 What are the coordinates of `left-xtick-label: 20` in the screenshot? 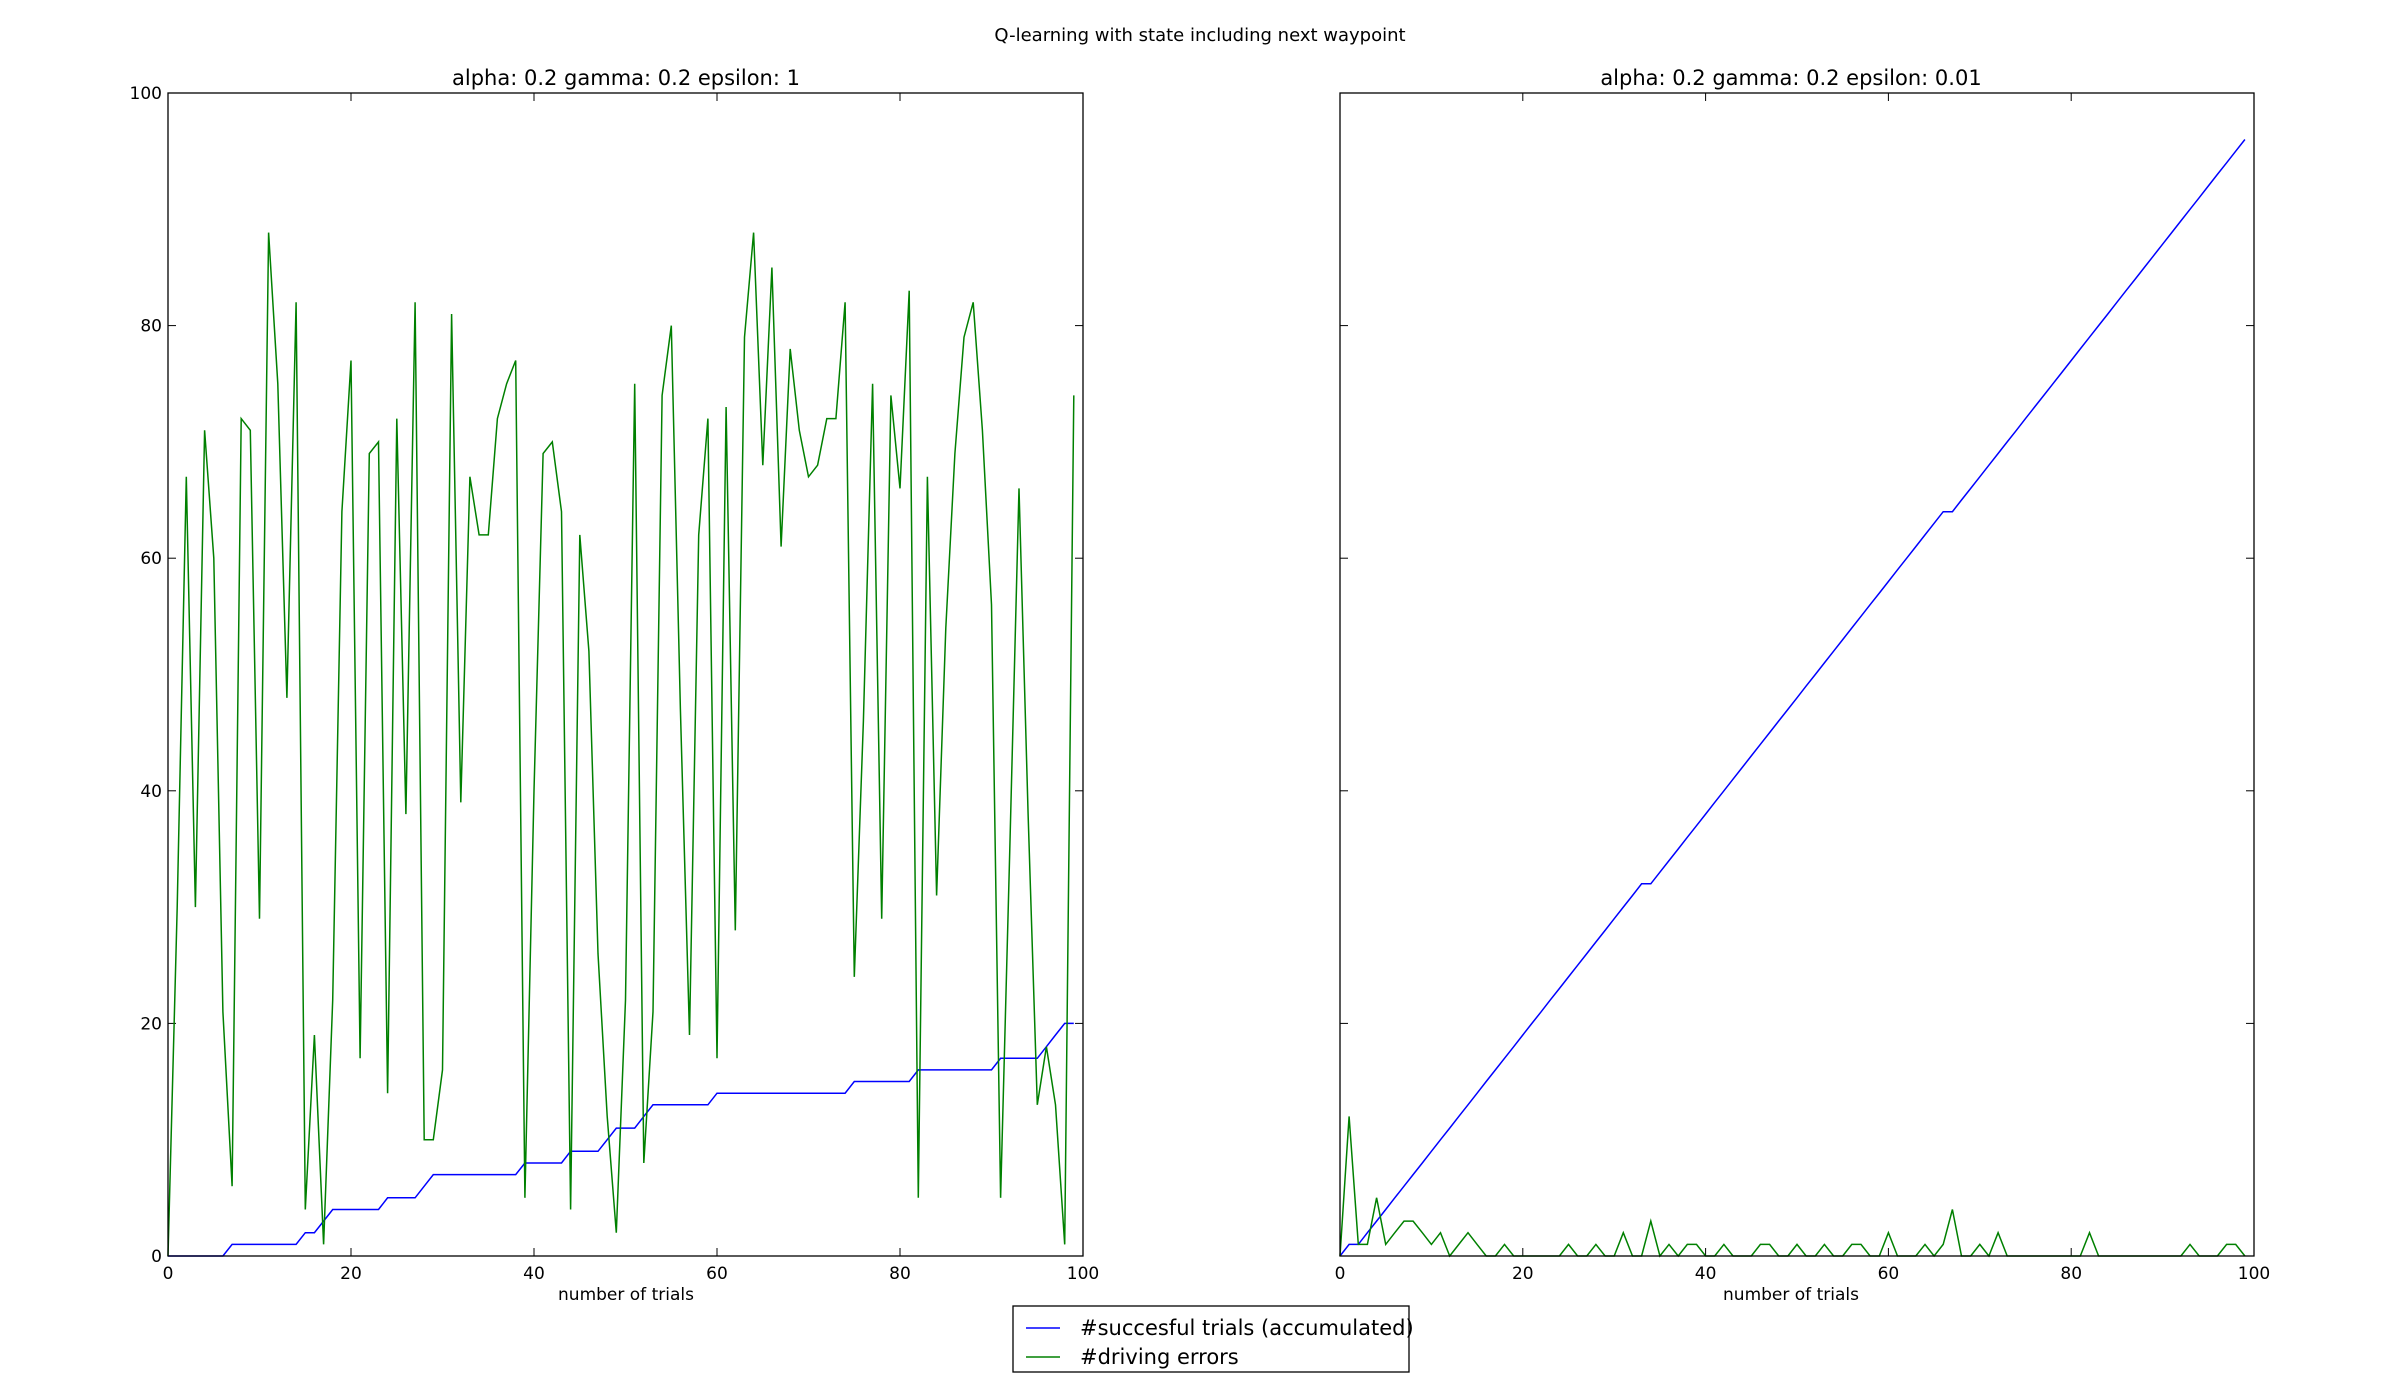 It's located at (351, 1274).